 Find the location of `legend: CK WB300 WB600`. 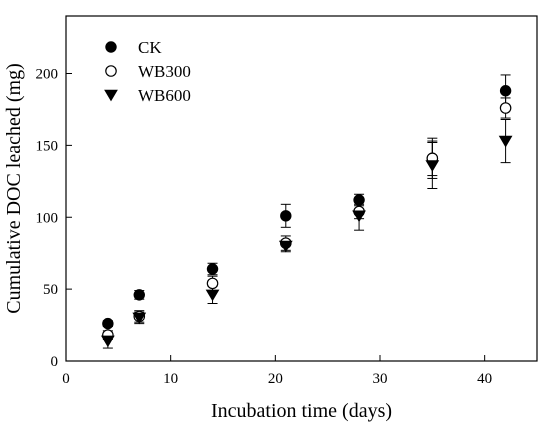

legend: CK WB300 WB600 is located at coordinates (147, 71).